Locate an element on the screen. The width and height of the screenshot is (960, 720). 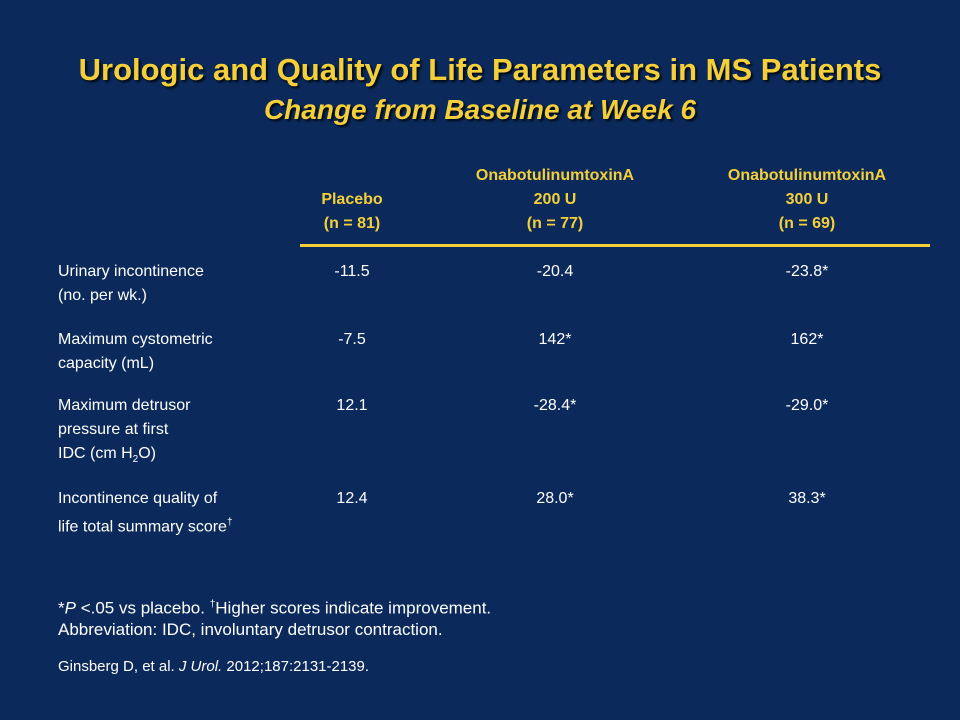
slide-subtitle: Change from Baseline at Week 6 is located at coordinates (480, 109).